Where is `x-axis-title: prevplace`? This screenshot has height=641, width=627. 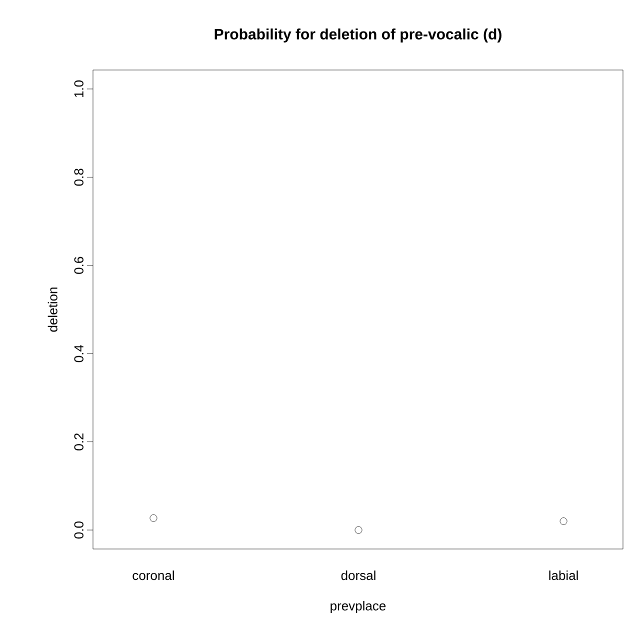 x-axis-title: prevplace is located at coordinates (358, 607).